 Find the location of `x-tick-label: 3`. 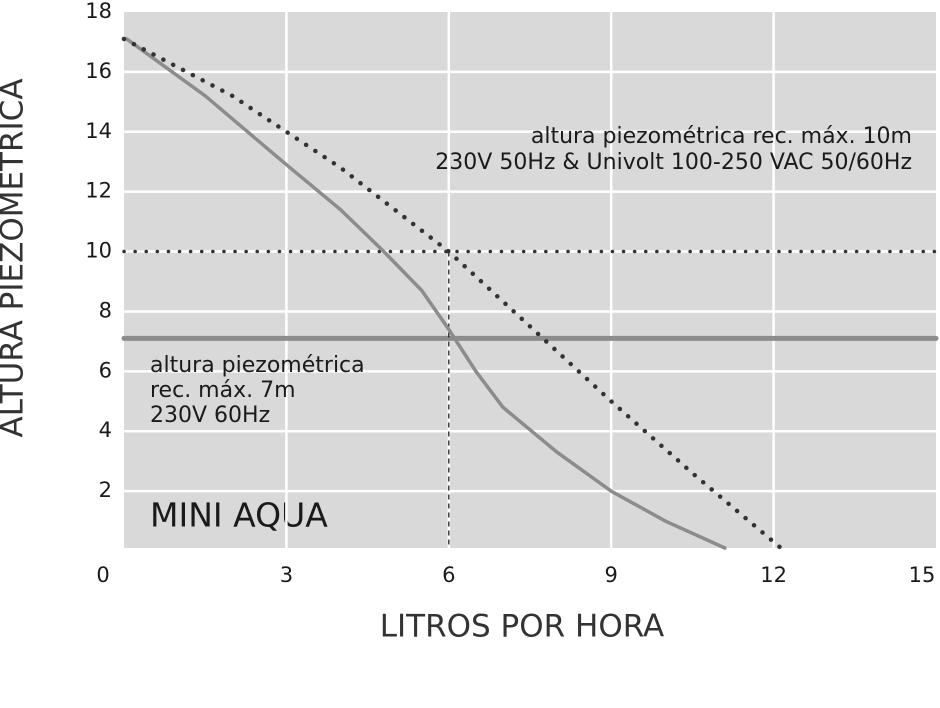

x-tick-label: 3 is located at coordinates (286, 575).